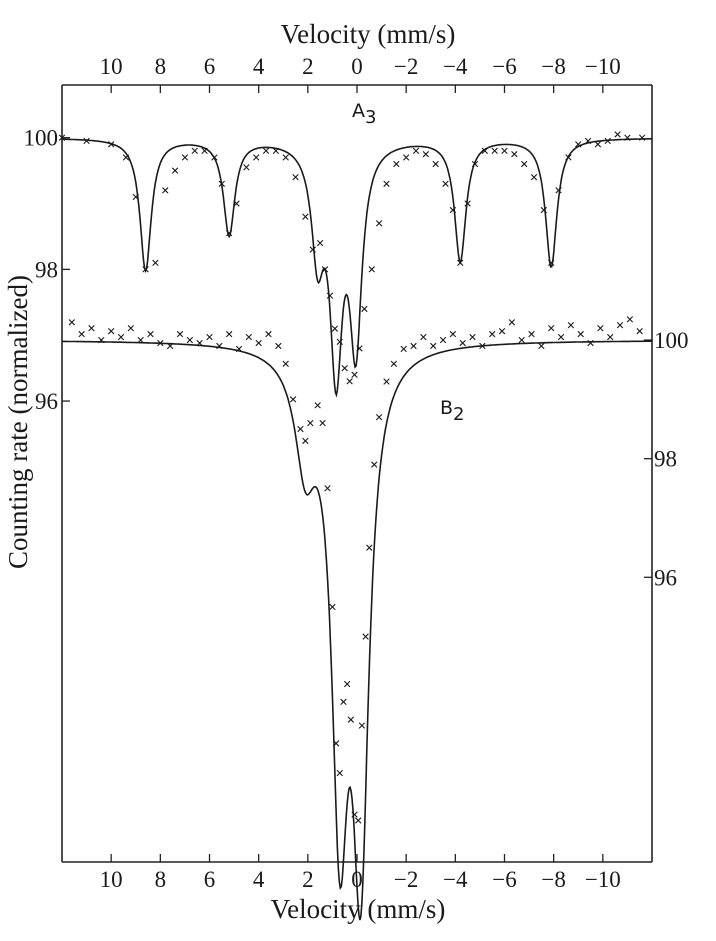 This screenshot has width=716, height=941. I want to click on top-tick-label: −4, so click(455, 66).